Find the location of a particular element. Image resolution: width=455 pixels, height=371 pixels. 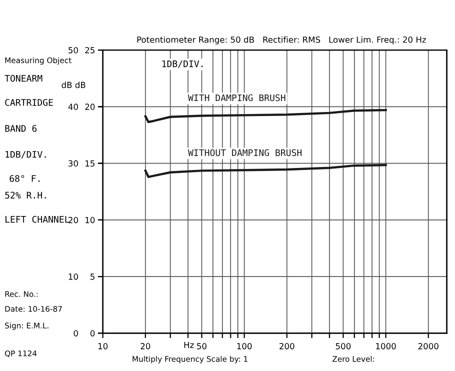

y2-tick-label: 5 is located at coordinates (92, 277).